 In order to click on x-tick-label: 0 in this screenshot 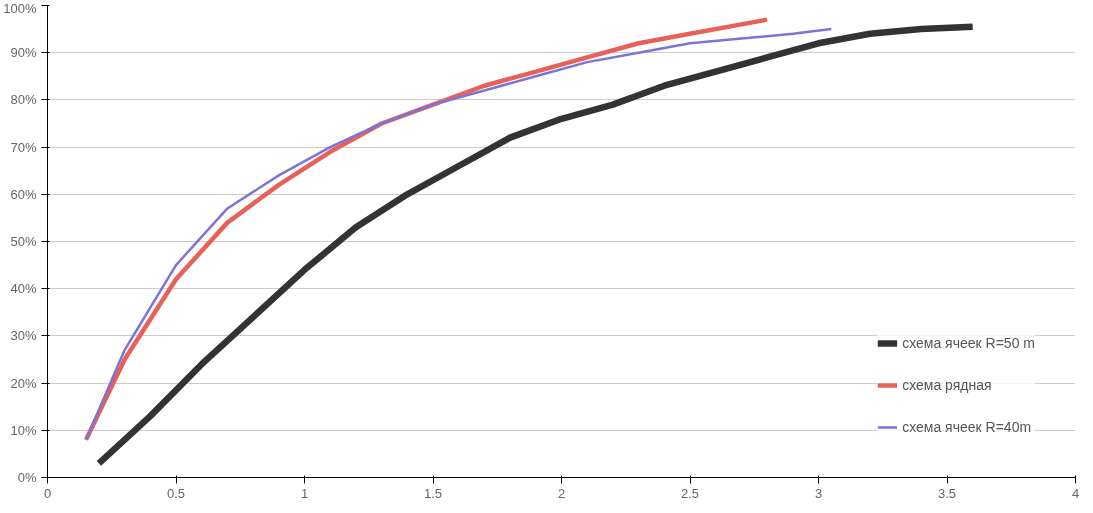, I will do `click(47, 493)`.